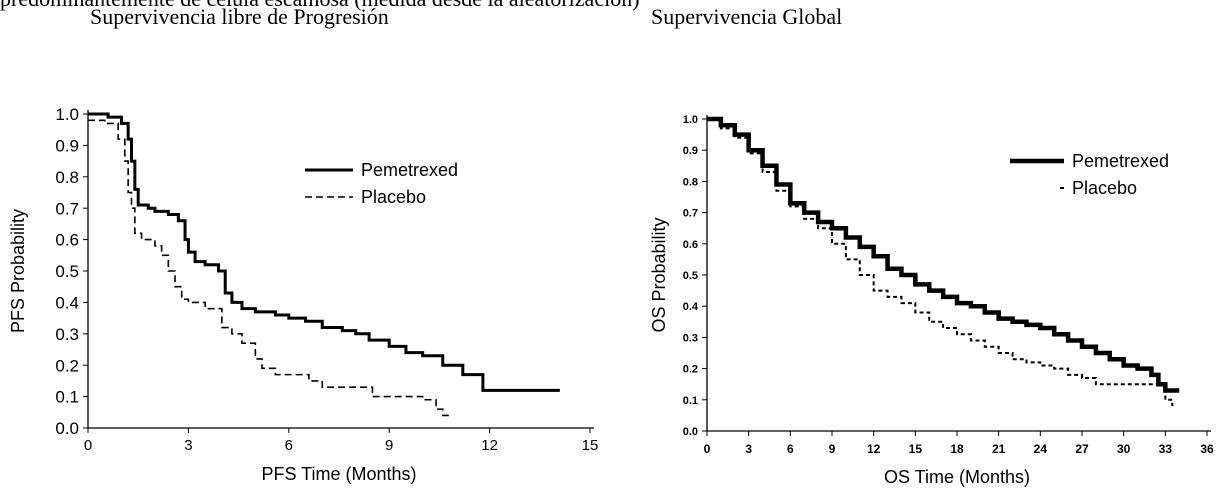 Image resolution: width=1217 pixels, height=503 pixels. I want to click on pfs-y-tick-label: 0.3, so click(67, 334).